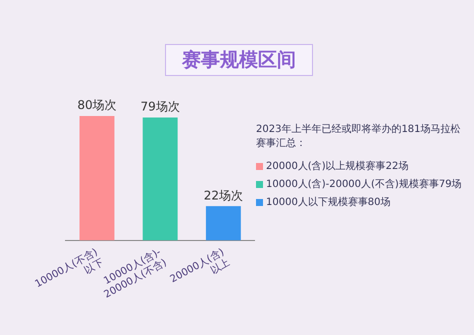  What do you see at coordinates (359, 136) in the screenshot?
I see `text: 2023年上半年已经或即将举办的181场马拉松赛事汇总：` at bounding box center [359, 136].